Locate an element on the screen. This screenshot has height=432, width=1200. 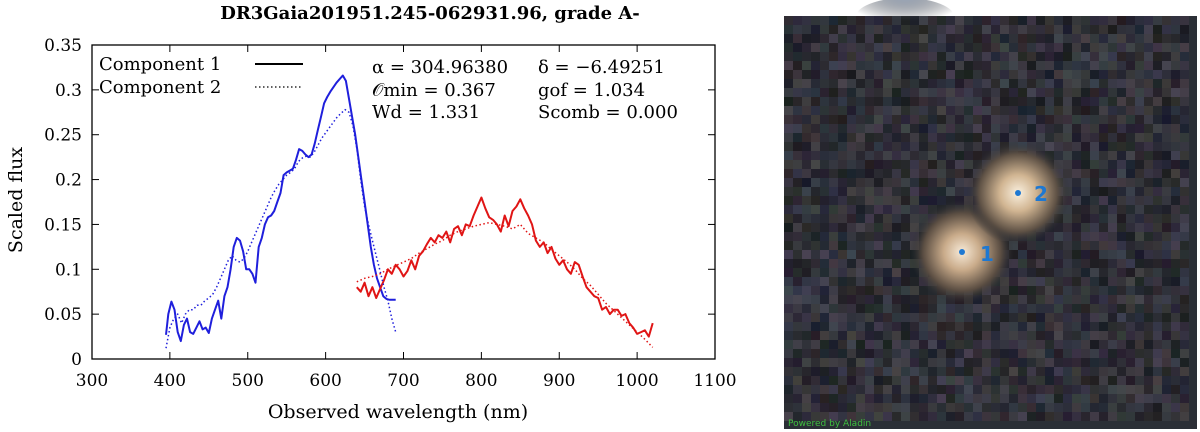
x-tick-label: 500 is located at coordinates (248, 381).